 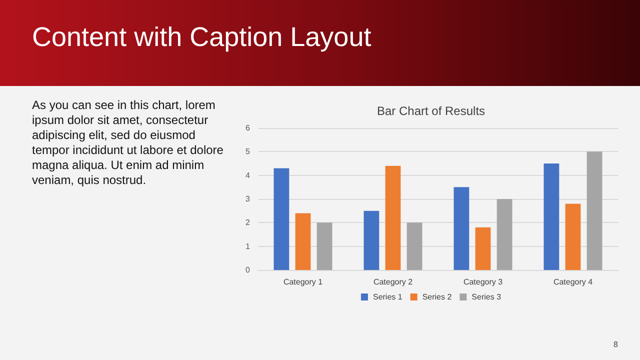 I want to click on legend-label: Series 3, so click(x=487, y=297).